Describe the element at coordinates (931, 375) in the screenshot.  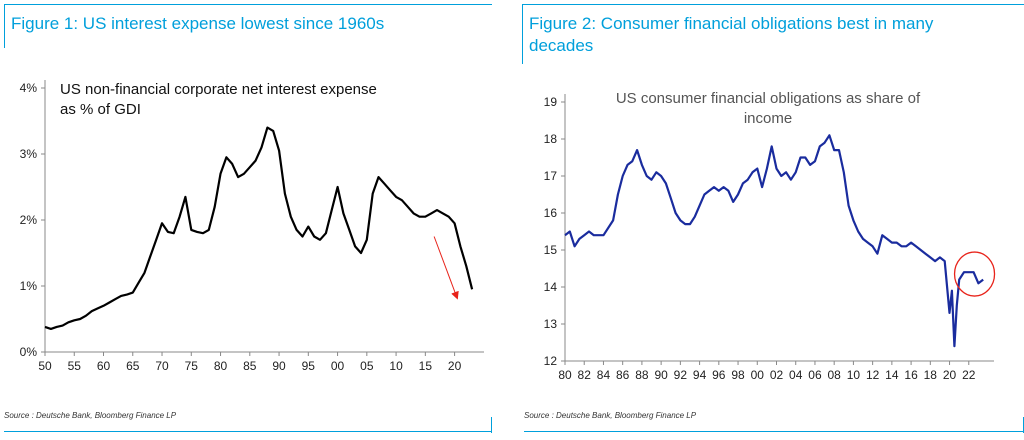
I see `x-tick-label: 18` at that location.